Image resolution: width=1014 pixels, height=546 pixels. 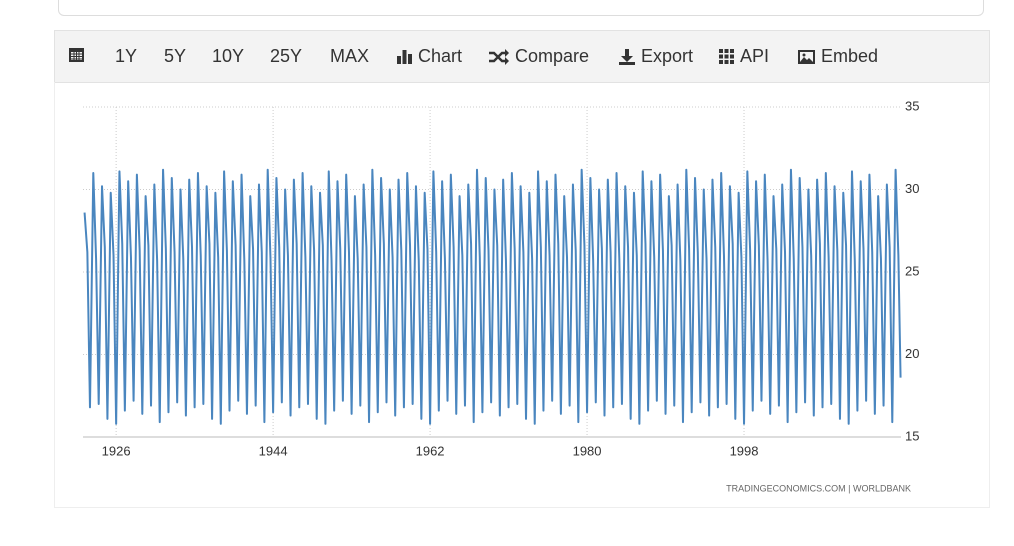 What do you see at coordinates (667, 56) in the screenshot?
I see `button-label: Export` at bounding box center [667, 56].